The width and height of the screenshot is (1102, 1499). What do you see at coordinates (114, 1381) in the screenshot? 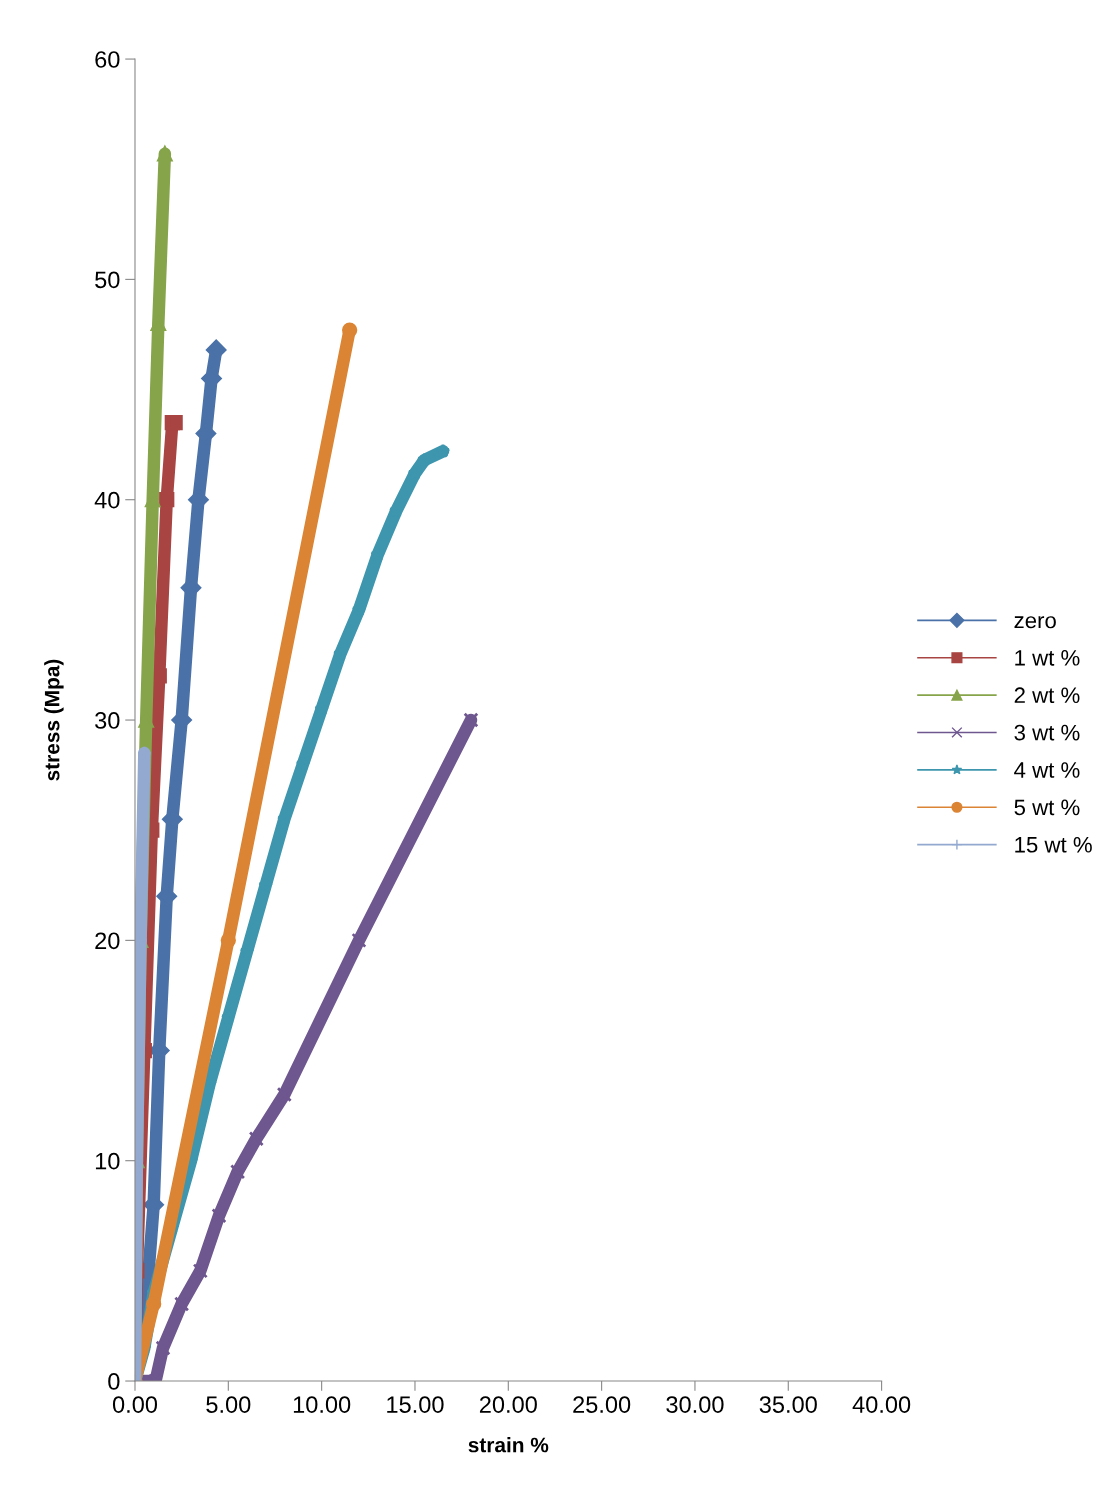
I see `y-tick-label: 0` at bounding box center [114, 1381].